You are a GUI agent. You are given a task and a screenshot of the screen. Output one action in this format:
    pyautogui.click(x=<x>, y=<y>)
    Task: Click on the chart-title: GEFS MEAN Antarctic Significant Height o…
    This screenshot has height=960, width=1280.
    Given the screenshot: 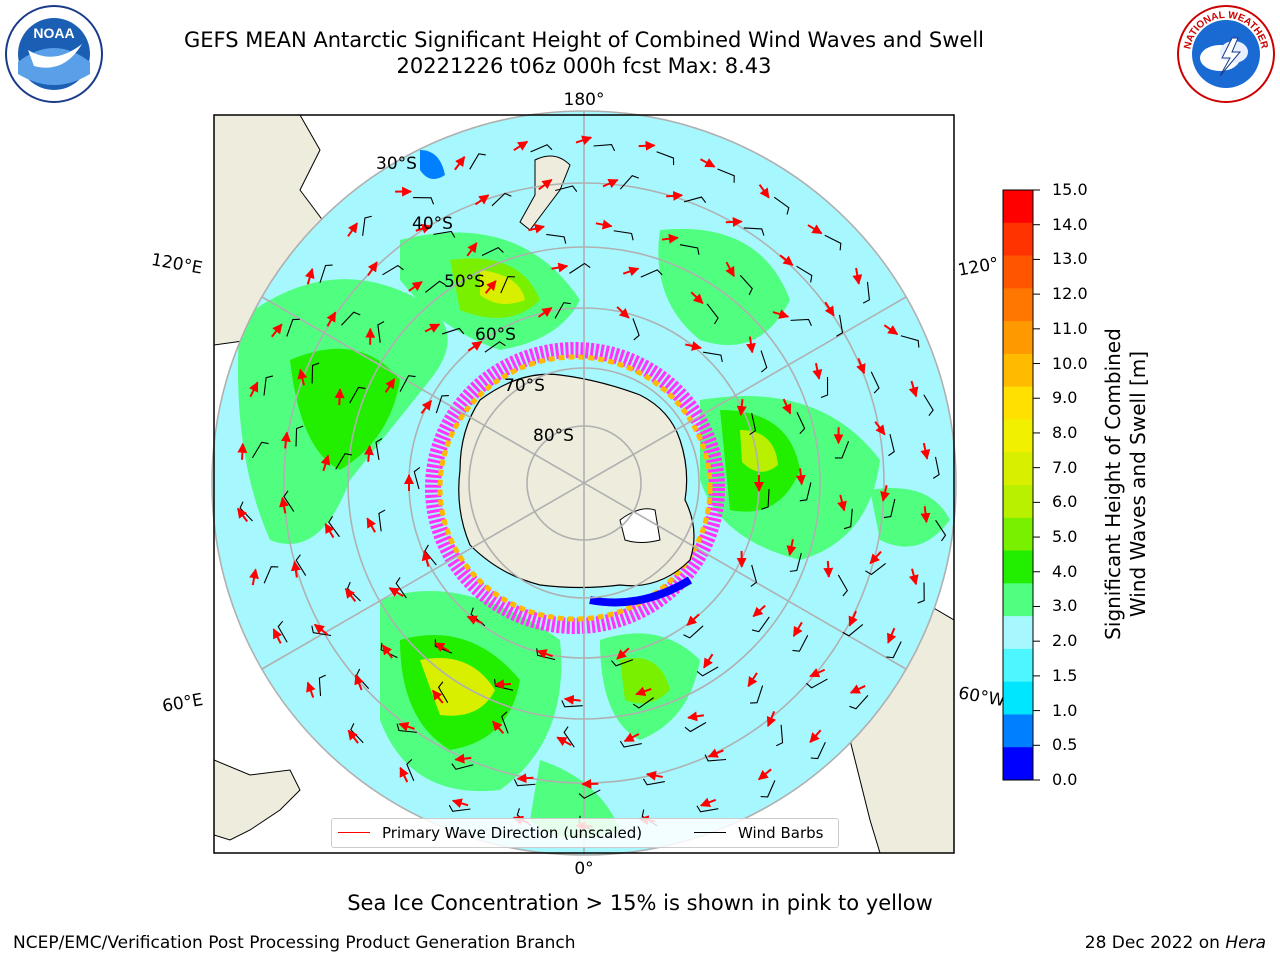 What is the action you would take?
    pyautogui.click(x=584, y=40)
    